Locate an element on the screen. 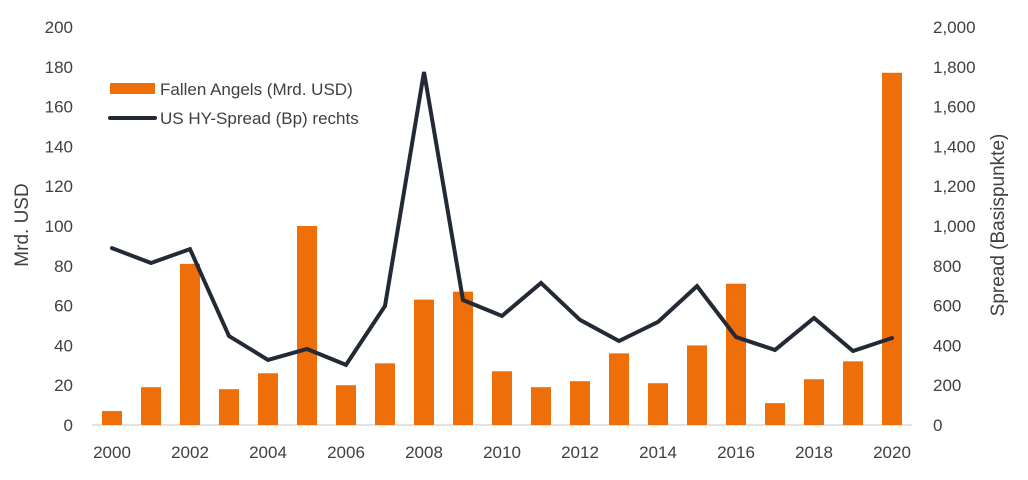 The width and height of the screenshot is (1028, 480). y-tick-label-right: 0 is located at coordinates (937, 425).